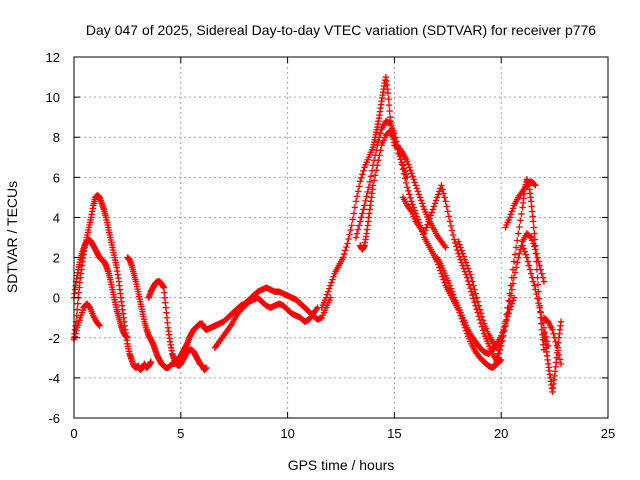  I want to click on data-series-track-j, so click(384, 190).